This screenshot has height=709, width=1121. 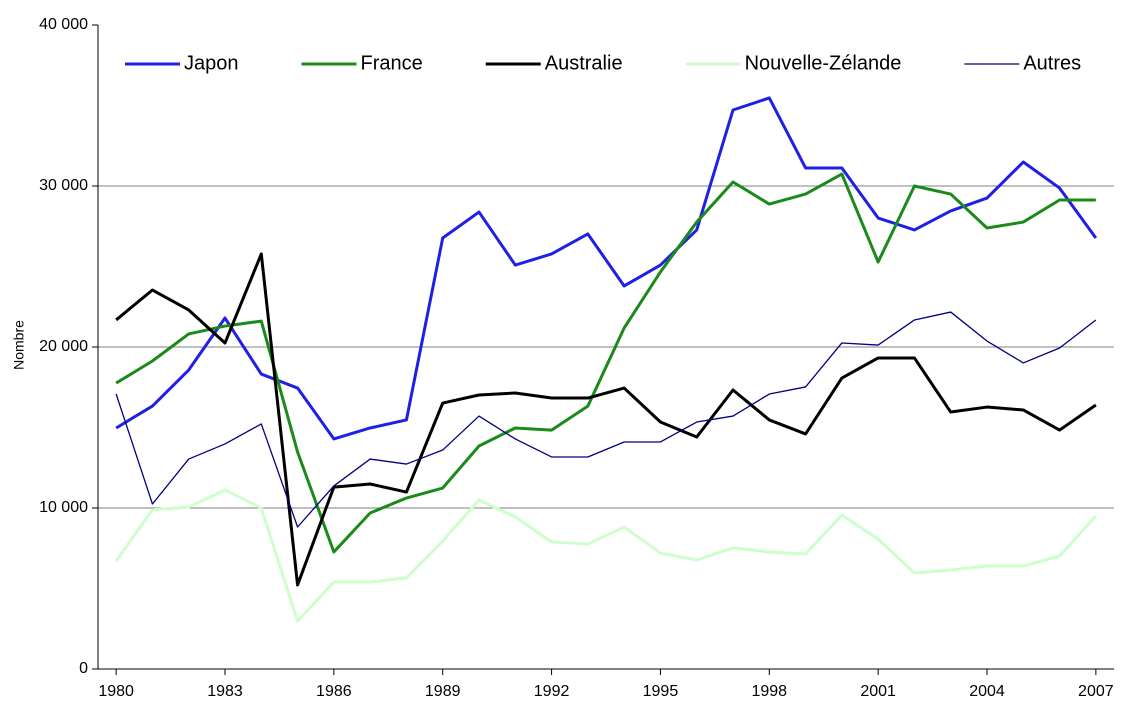 I want to click on x-tick-label: 2007, so click(x=1096, y=691).